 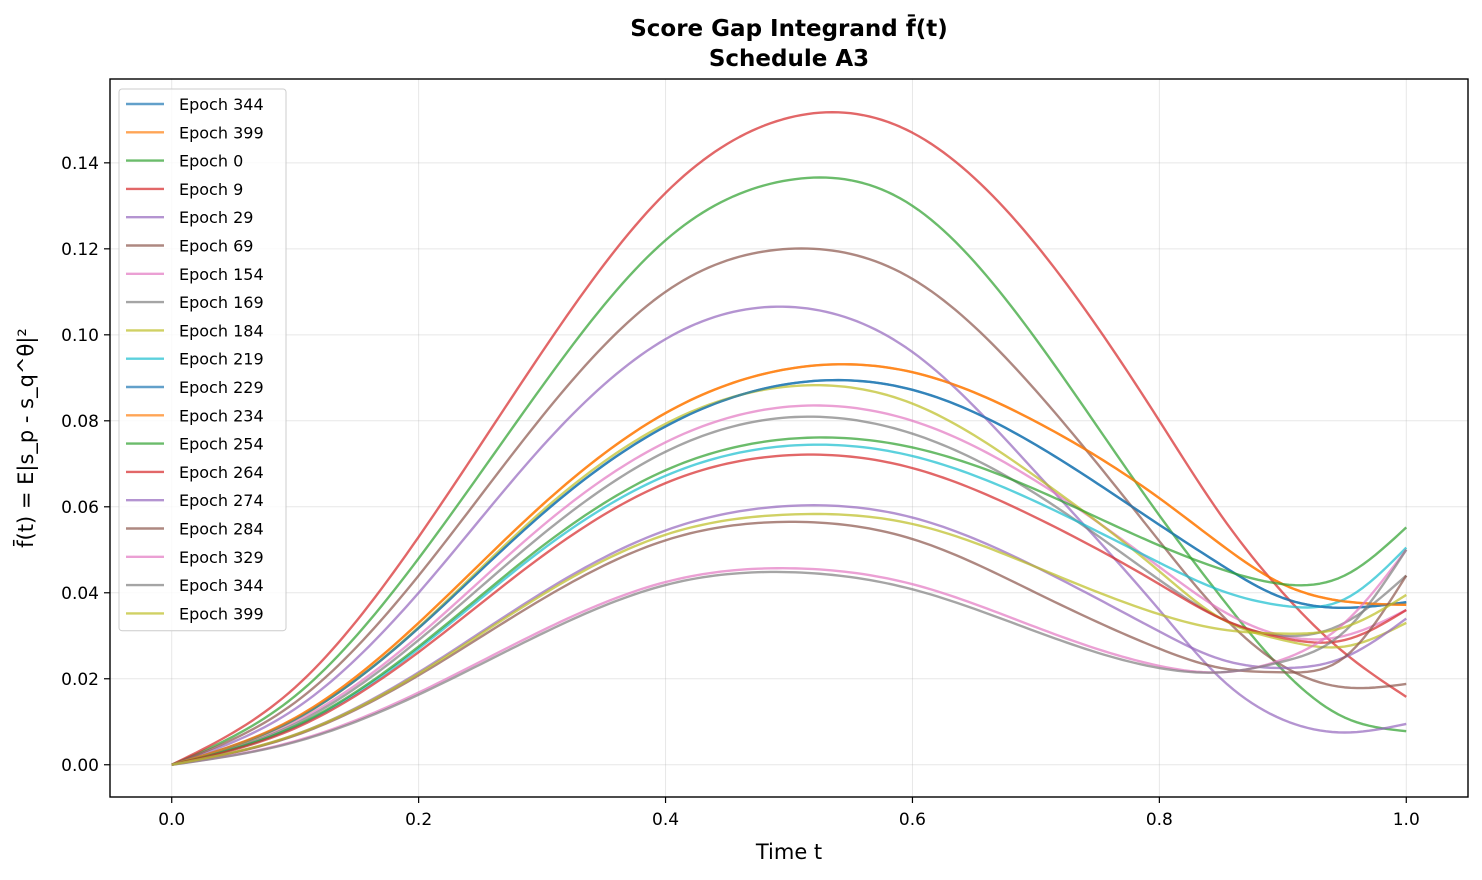 What do you see at coordinates (216, 246) in the screenshot?
I see `legend-label: Epoch 69` at bounding box center [216, 246].